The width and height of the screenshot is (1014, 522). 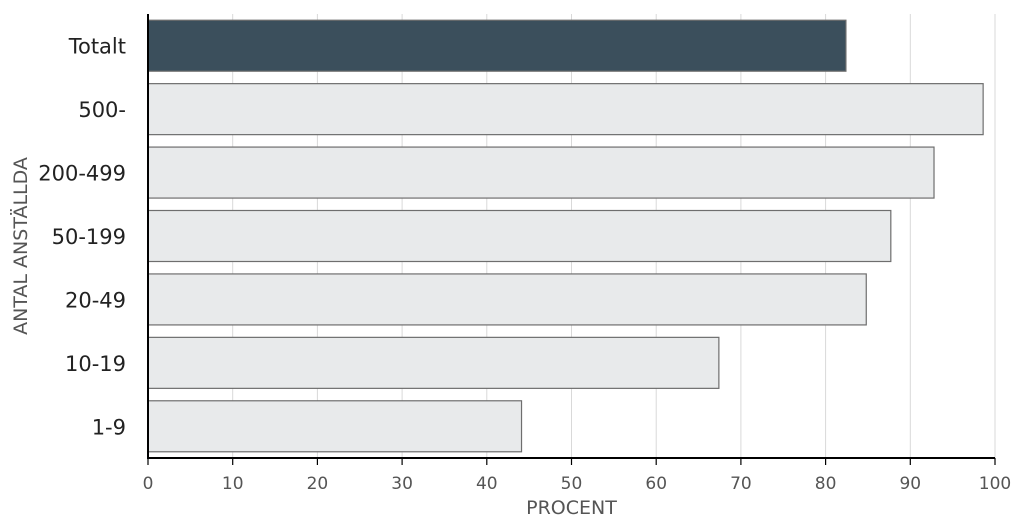 What do you see at coordinates (109, 427) in the screenshot?
I see `category-label: 1-9` at bounding box center [109, 427].